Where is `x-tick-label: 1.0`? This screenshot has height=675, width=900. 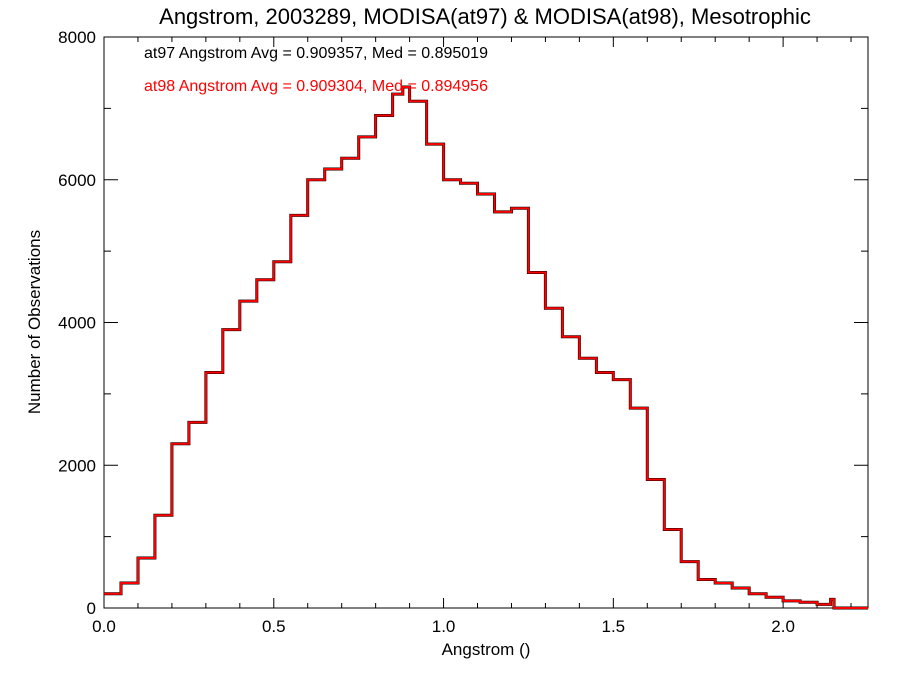 x-tick-label: 1.0 is located at coordinates (444, 626).